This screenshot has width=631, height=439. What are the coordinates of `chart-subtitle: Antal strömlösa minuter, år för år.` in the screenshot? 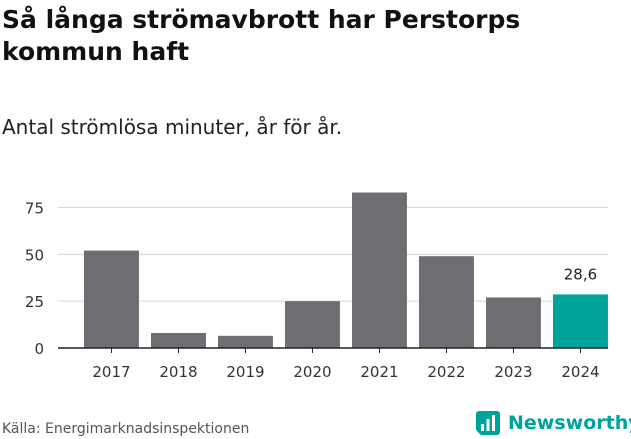 It's located at (172, 127).